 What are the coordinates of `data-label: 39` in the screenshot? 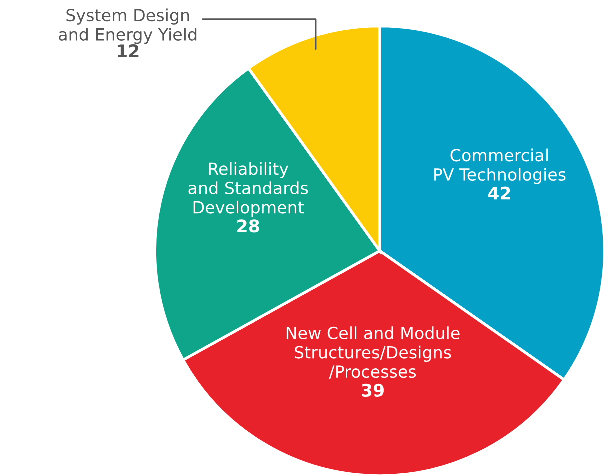 It's located at (373, 391).